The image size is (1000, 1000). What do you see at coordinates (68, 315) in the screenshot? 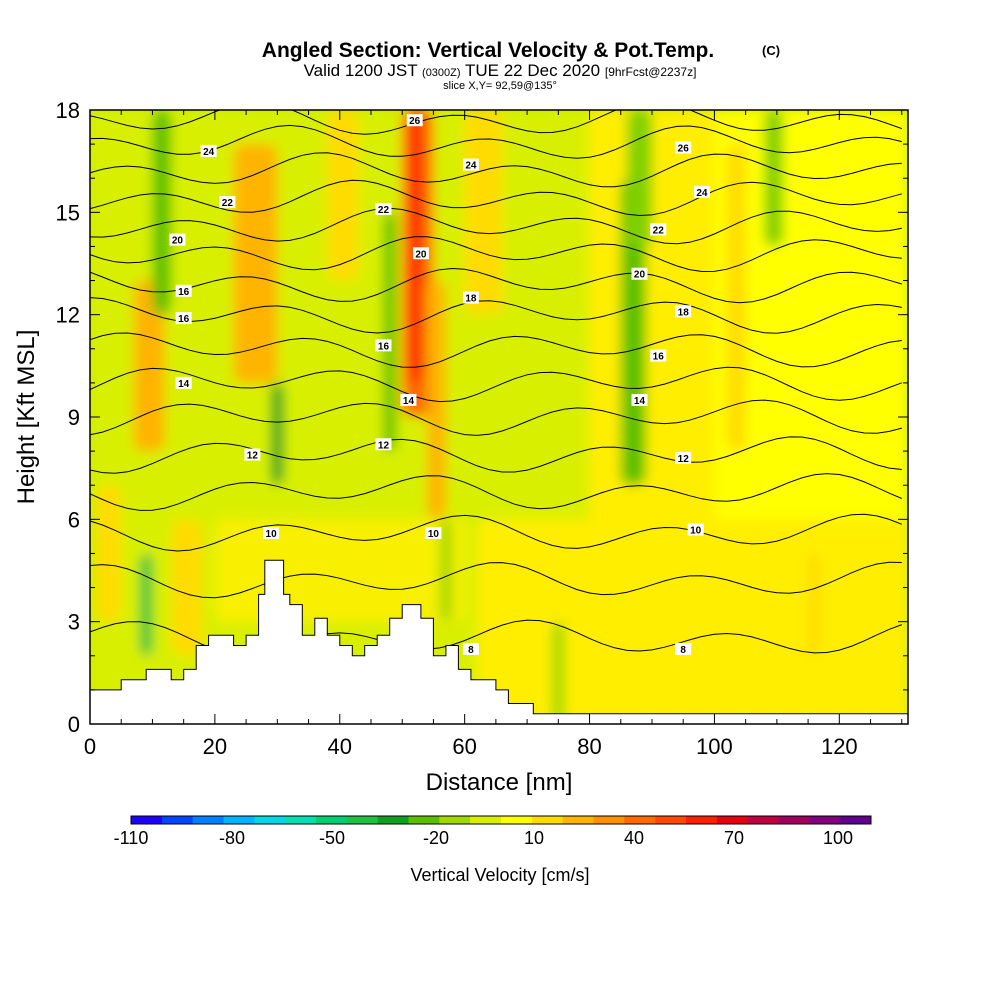
I see `y-tick-label: 12` at bounding box center [68, 315].